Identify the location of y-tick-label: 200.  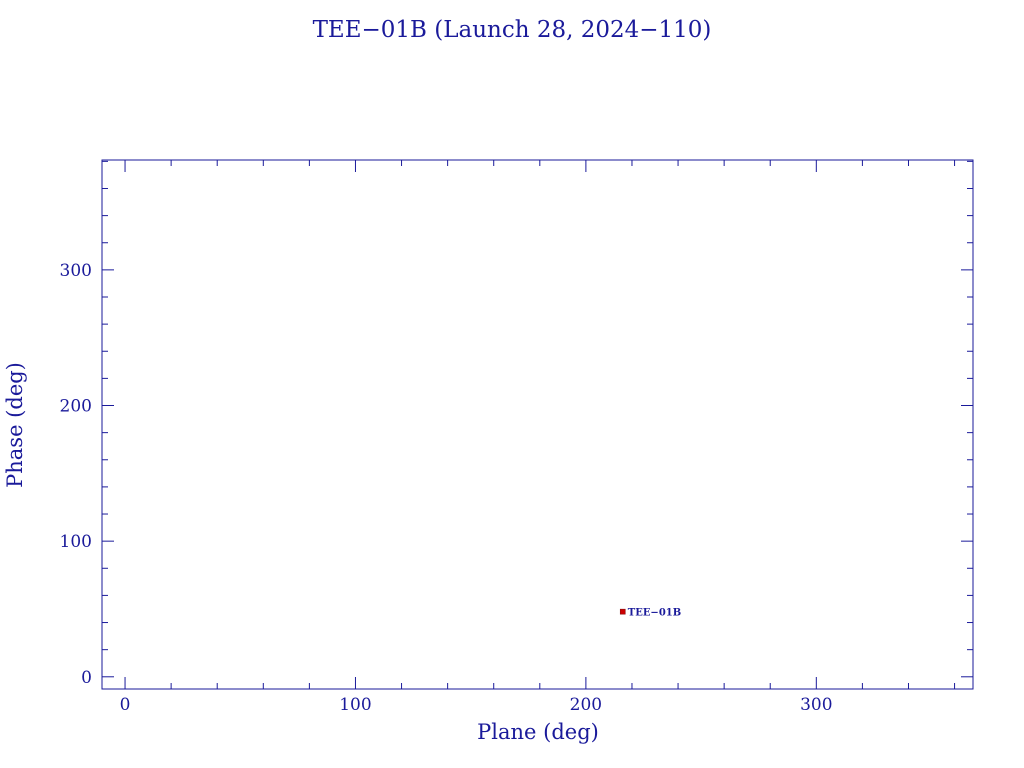
(76, 407).